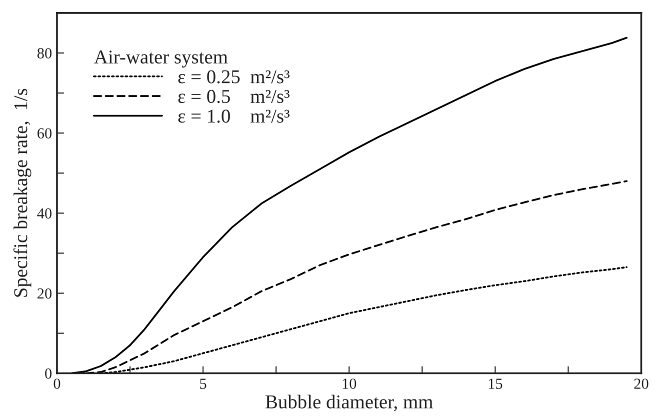 Image resolution: width=655 pixels, height=418 pixels. I want to click on legend-label: ε = 1.0 m²/s³, so click(234, 116).